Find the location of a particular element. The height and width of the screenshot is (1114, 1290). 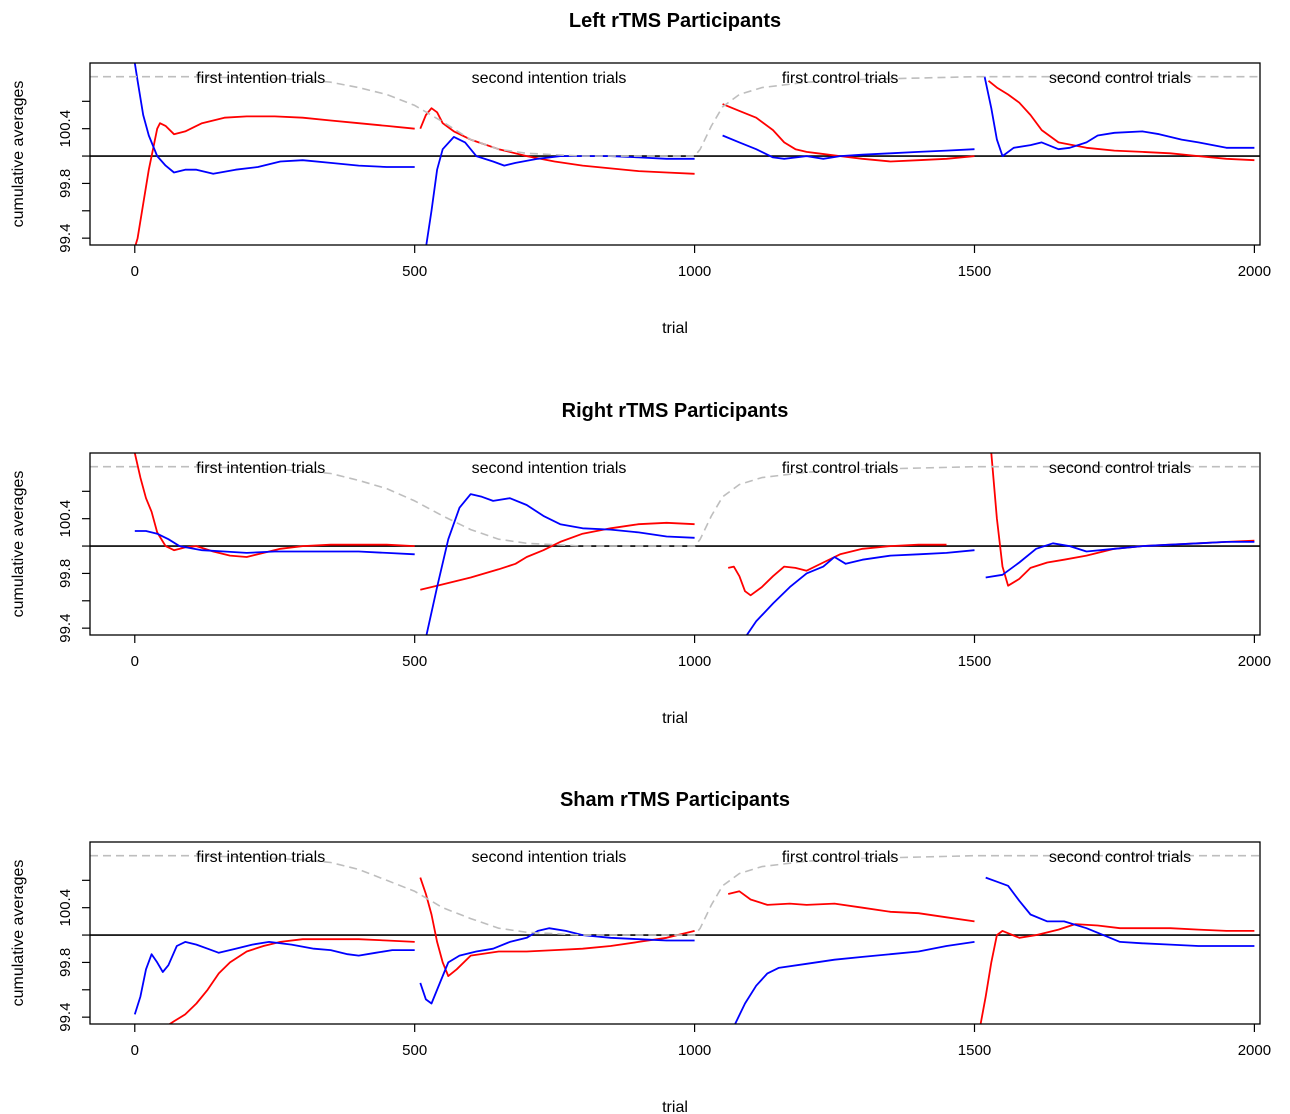

chart-title: Right rTMS Participants is located at coordinates (675, 411).